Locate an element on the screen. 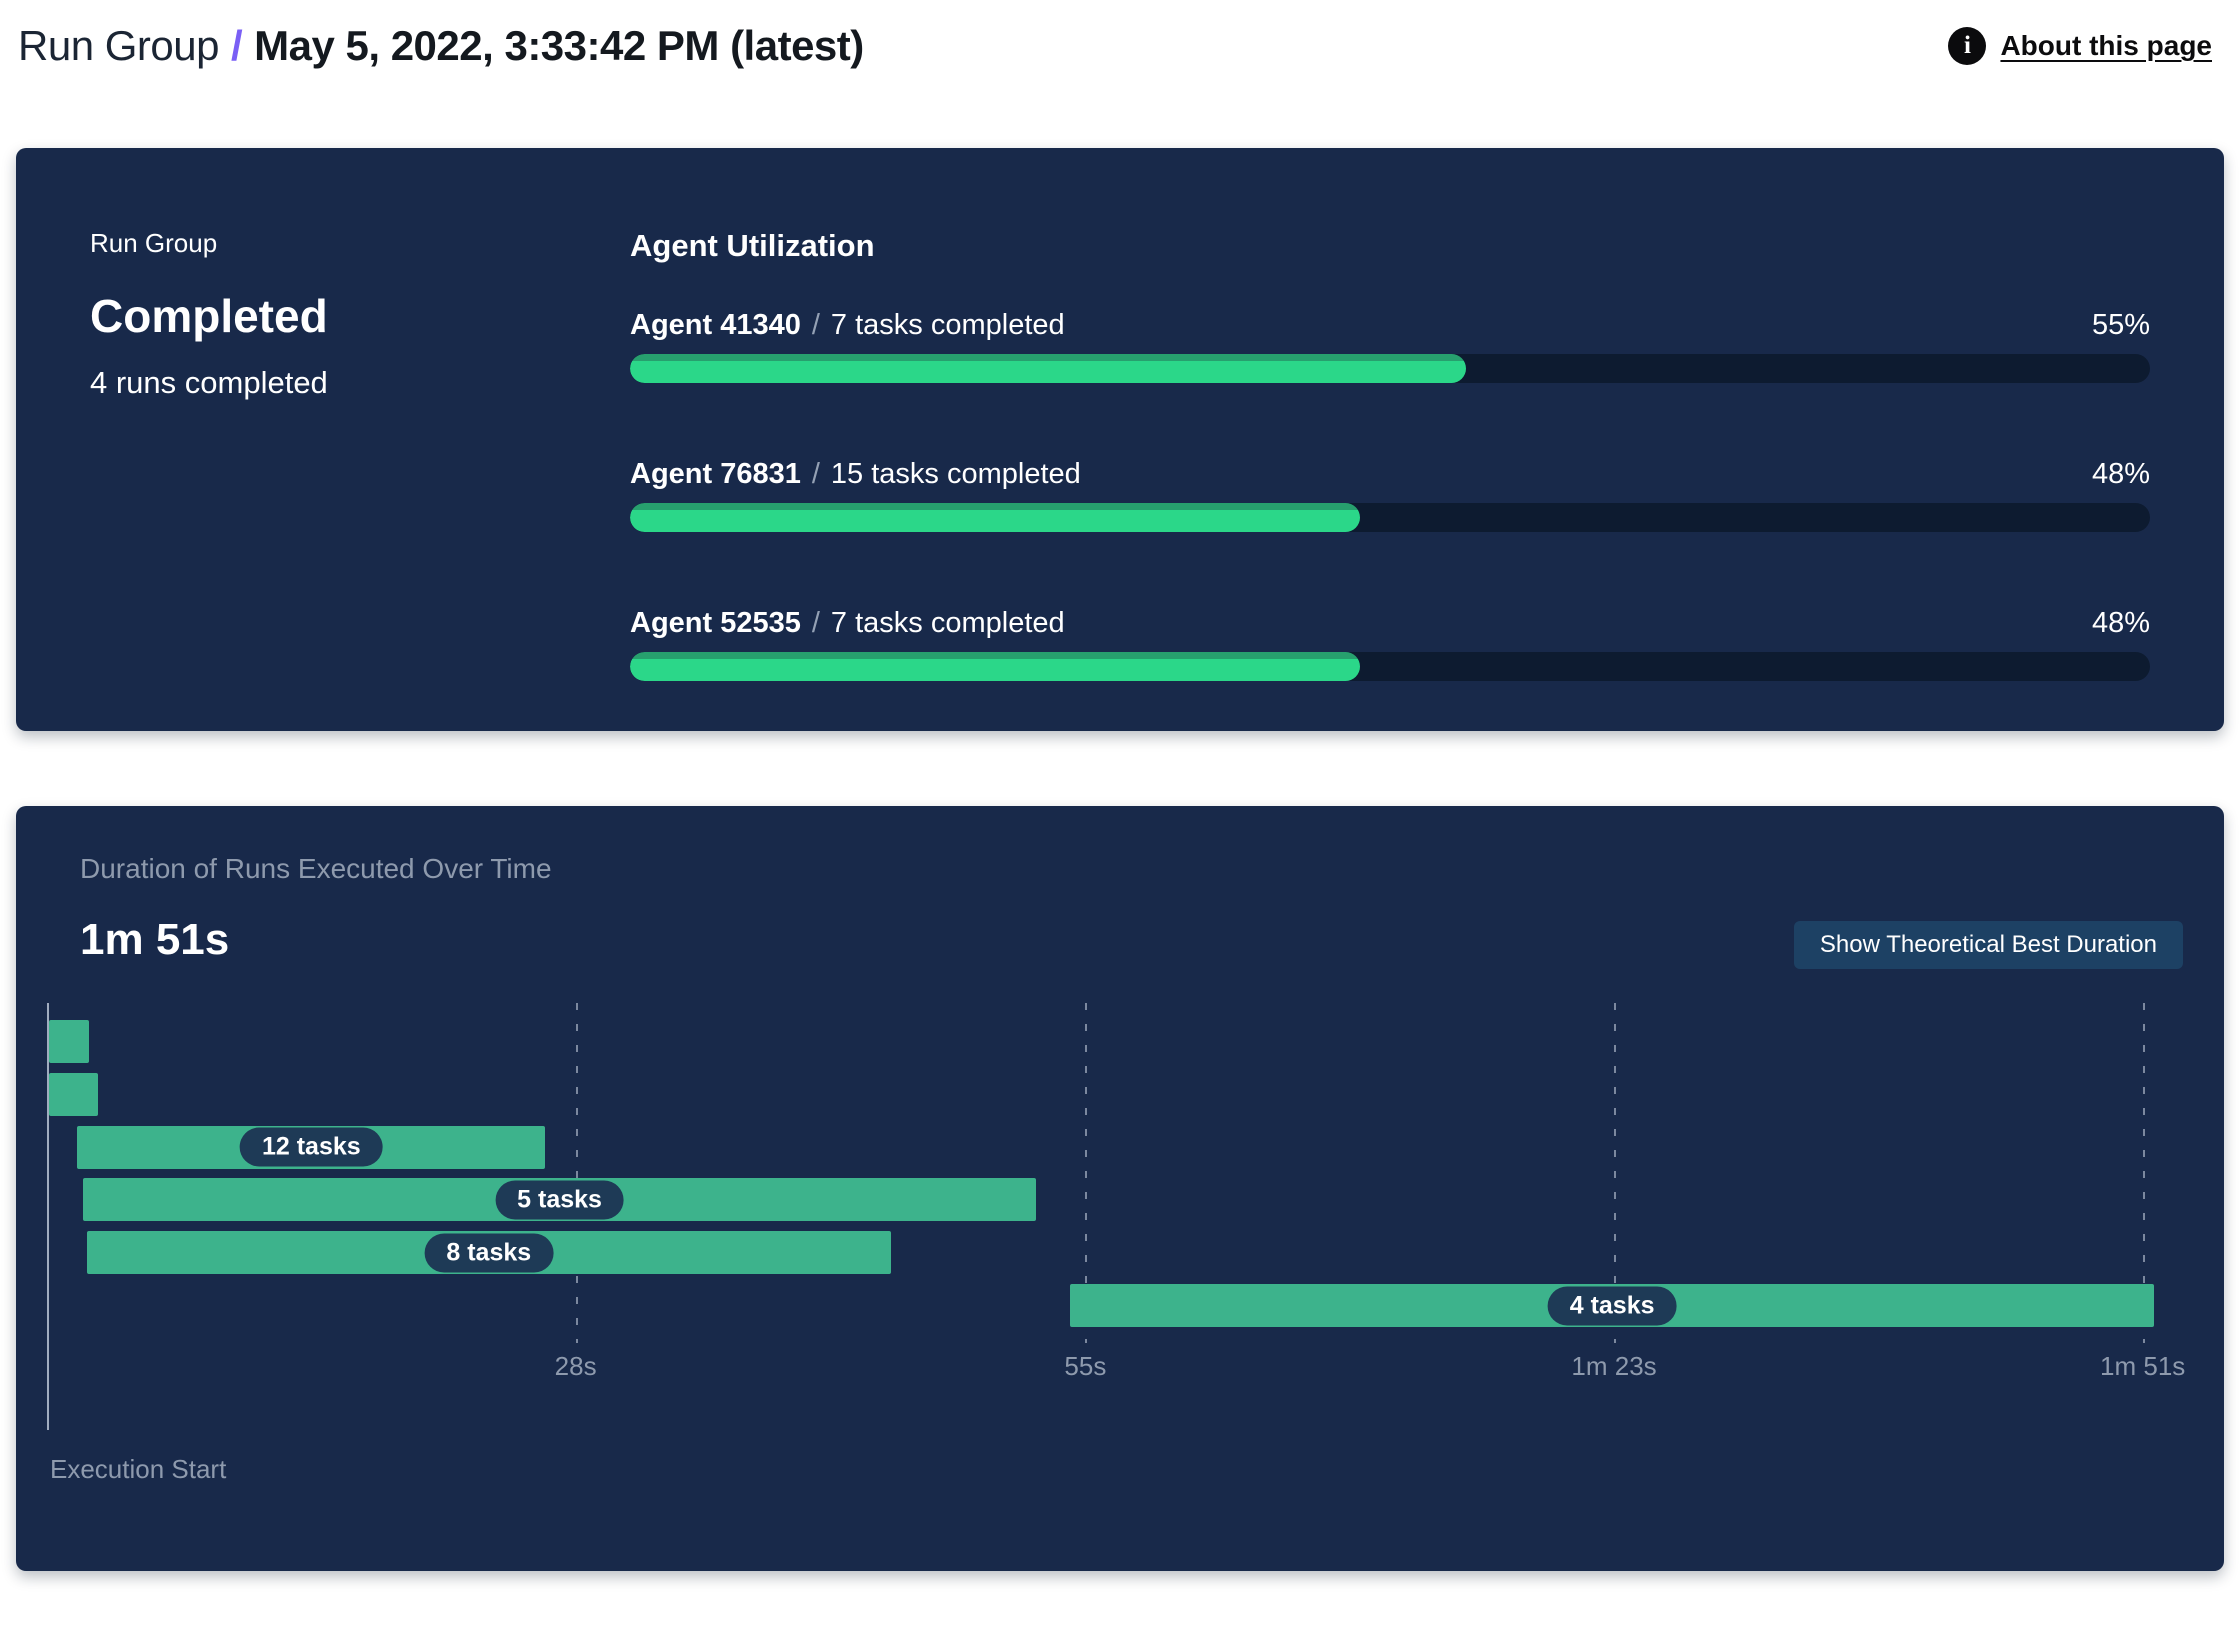  page-title: May 5, 2022, 3:33:42 PM (latest) is located at coordinates (559, 45).